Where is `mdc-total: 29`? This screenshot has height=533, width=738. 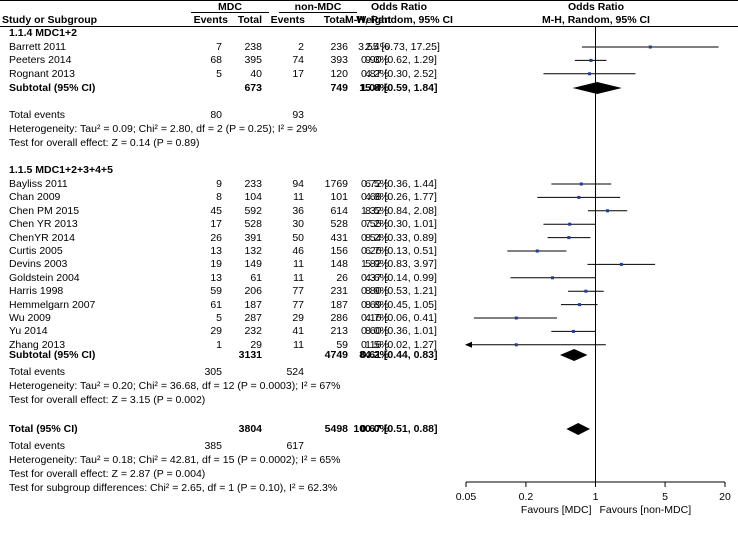 mdc-total: 29 is located at coordinates (256, 344).